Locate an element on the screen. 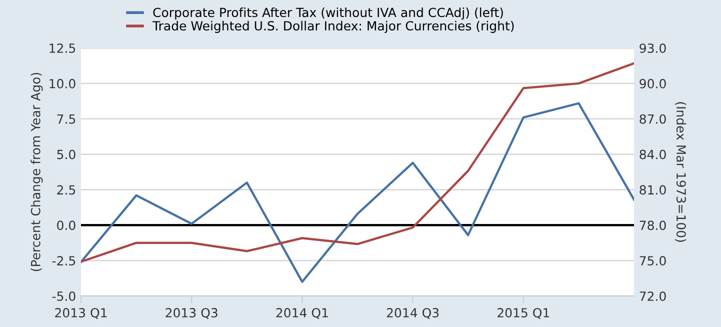  y2-tick-label: 78.0 is located at coordinates (653, 225).